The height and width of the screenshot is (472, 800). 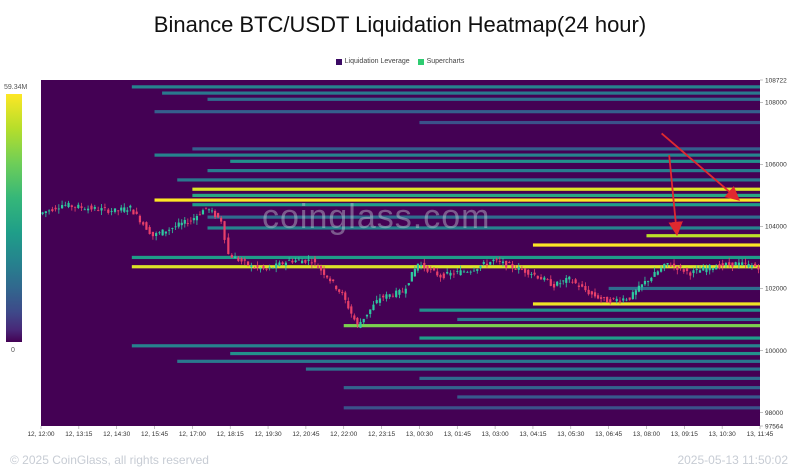 I want to click on legend-item-supercharts: Supercharts, so click(x=440, y=61).